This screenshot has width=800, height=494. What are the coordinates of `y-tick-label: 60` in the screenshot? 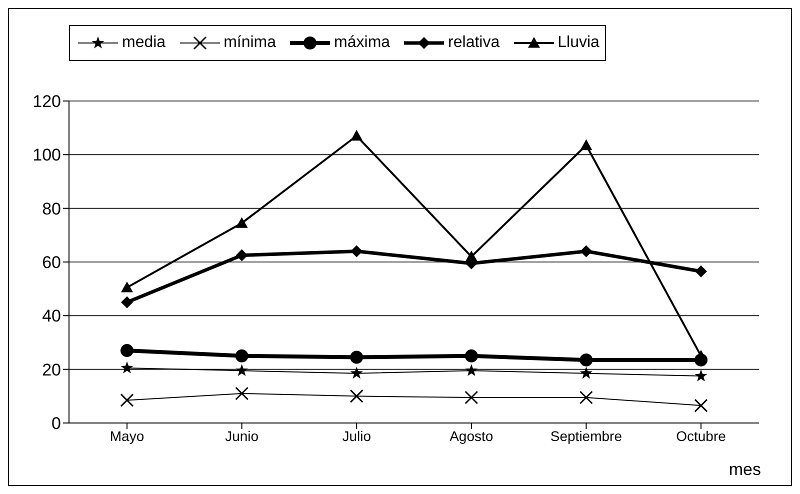 It's located at (51, 262).